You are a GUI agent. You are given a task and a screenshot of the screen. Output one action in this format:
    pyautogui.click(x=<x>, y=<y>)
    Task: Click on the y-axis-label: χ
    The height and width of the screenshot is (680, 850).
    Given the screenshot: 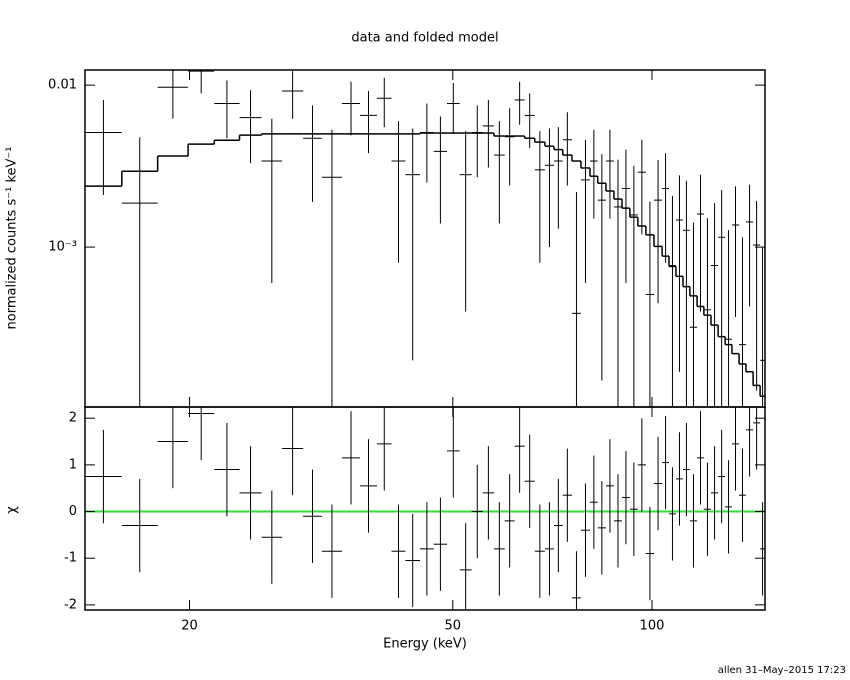 What is the action you would take?
    pyautogui.click(x=12, y=510)
    